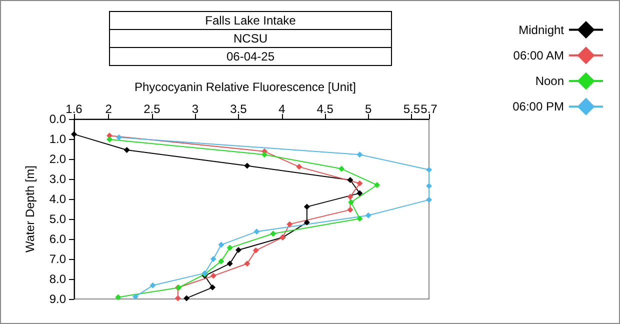 This screenshot has width=620, height=324. I want to click on x-tick-label: 5, so click(368, 109).